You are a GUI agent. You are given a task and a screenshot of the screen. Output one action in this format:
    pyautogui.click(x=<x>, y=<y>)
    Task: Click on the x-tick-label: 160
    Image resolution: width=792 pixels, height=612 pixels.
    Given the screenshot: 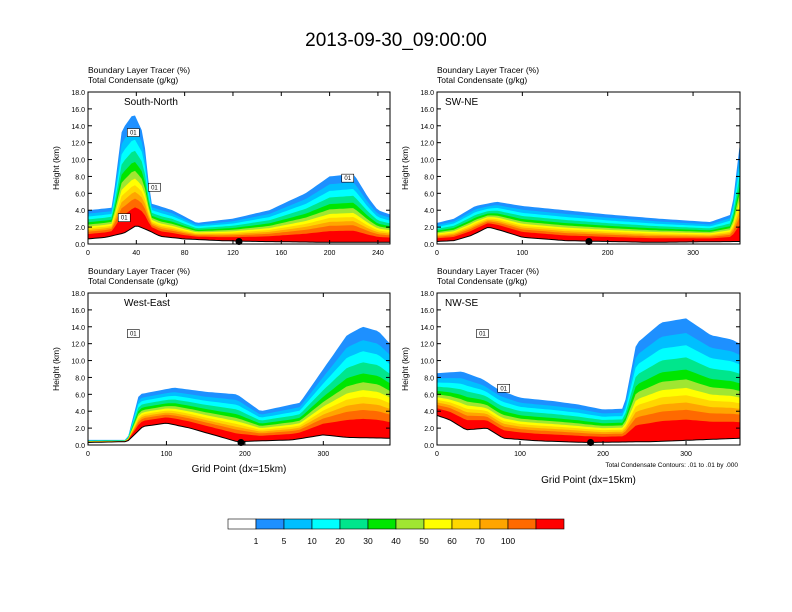 What is the action you would take?
    pyautogui.click(x=281, y=253)
    